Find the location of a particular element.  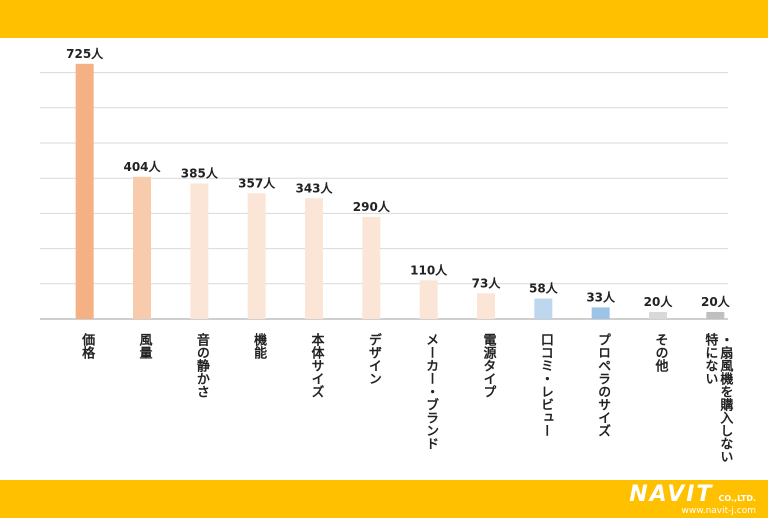

navit-logo: NAVIT CO.,LTD. www.navit-j.com is located at coordinates (691, 499).